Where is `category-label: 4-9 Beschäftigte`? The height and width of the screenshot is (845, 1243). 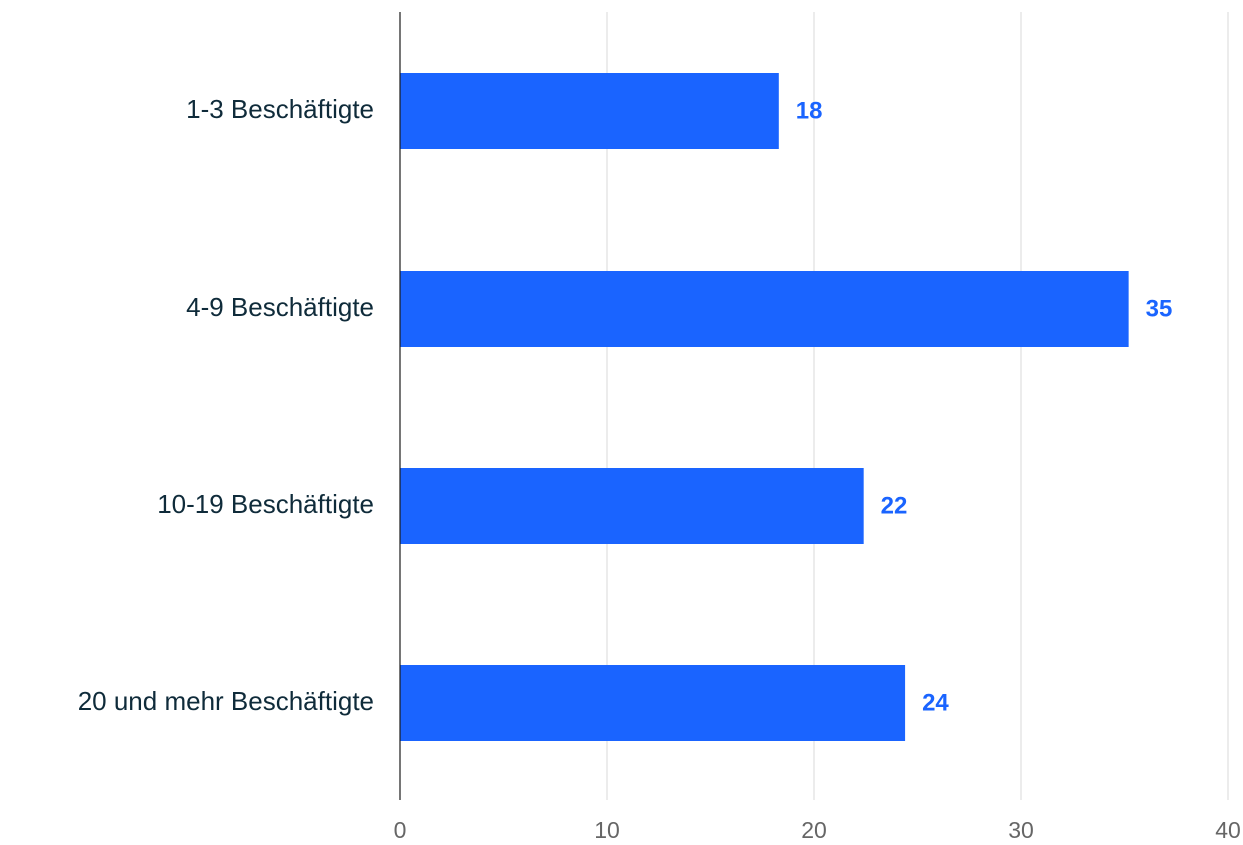
category-label: 4-9 Beschäftigte is located at coordinates (280, 307).